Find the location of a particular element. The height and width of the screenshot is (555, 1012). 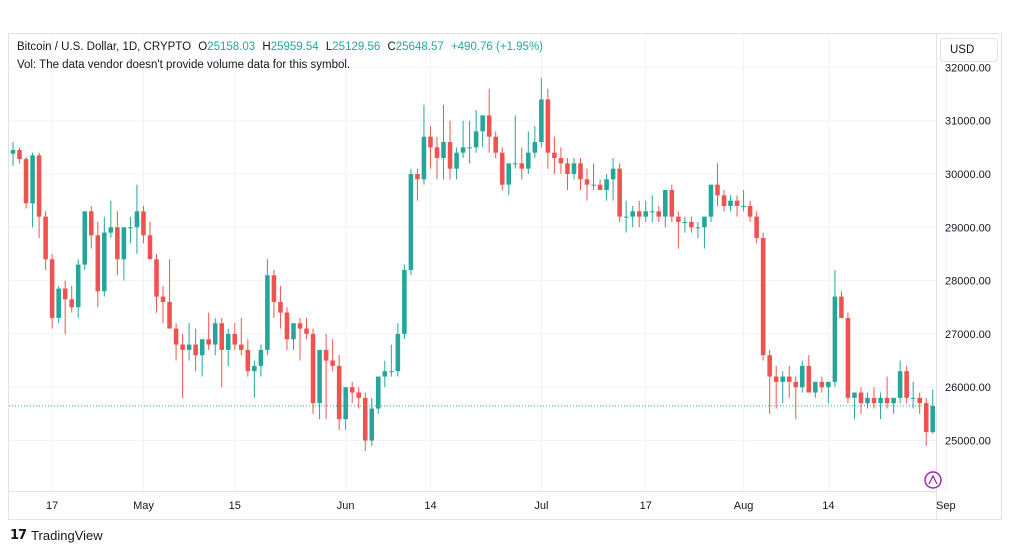

time-axis: 17 May 15 Jun 14 Jul 17 Aug 14 Sep is located at coordinates (501, 506).